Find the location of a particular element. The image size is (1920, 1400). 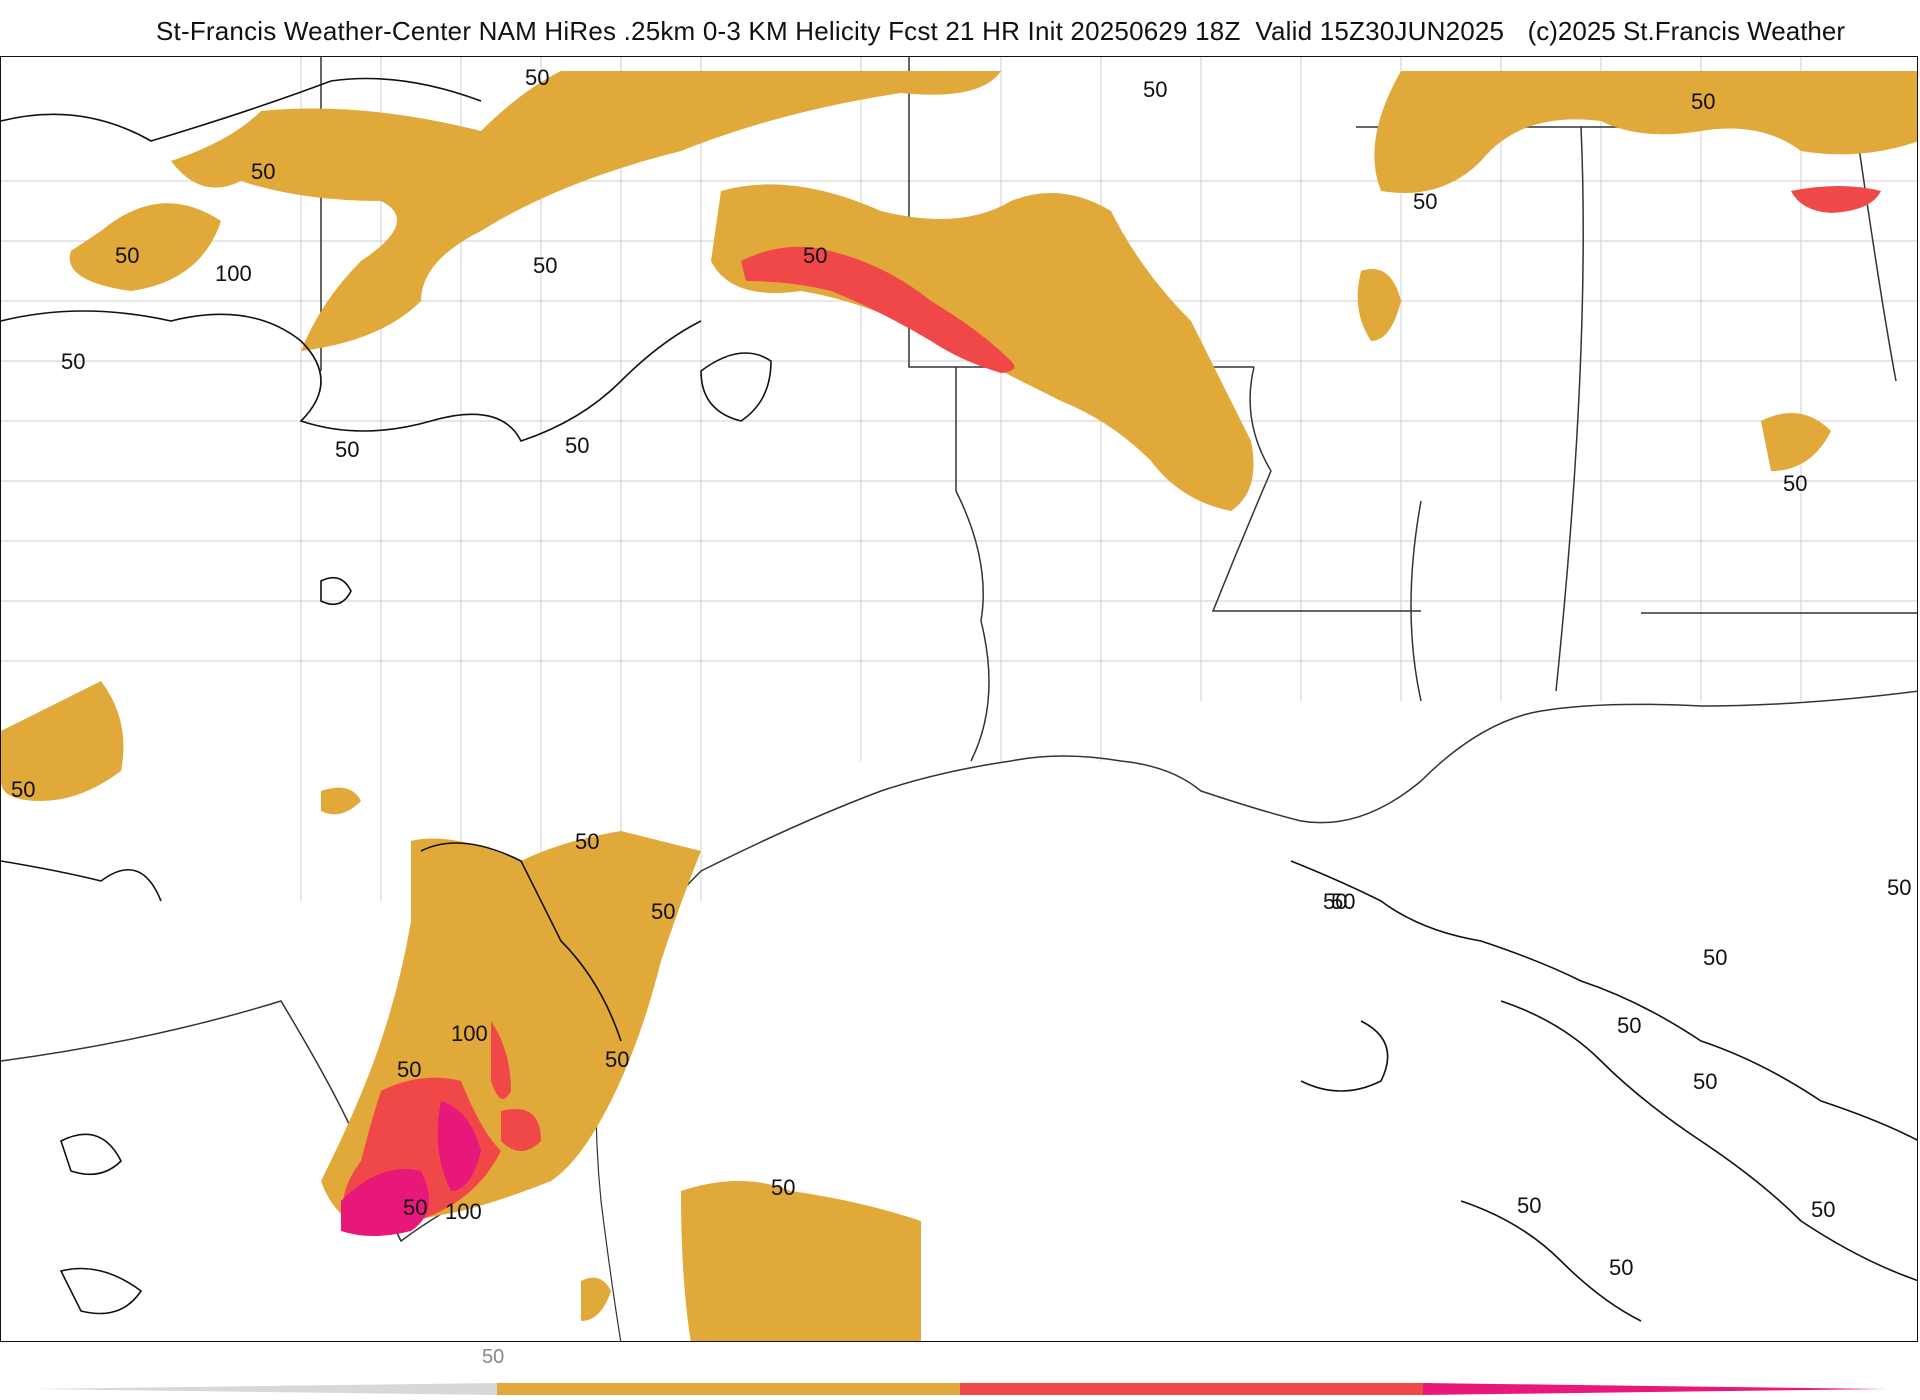

colorbar-tick-label: 50 is located at coordinates (493, 1357).